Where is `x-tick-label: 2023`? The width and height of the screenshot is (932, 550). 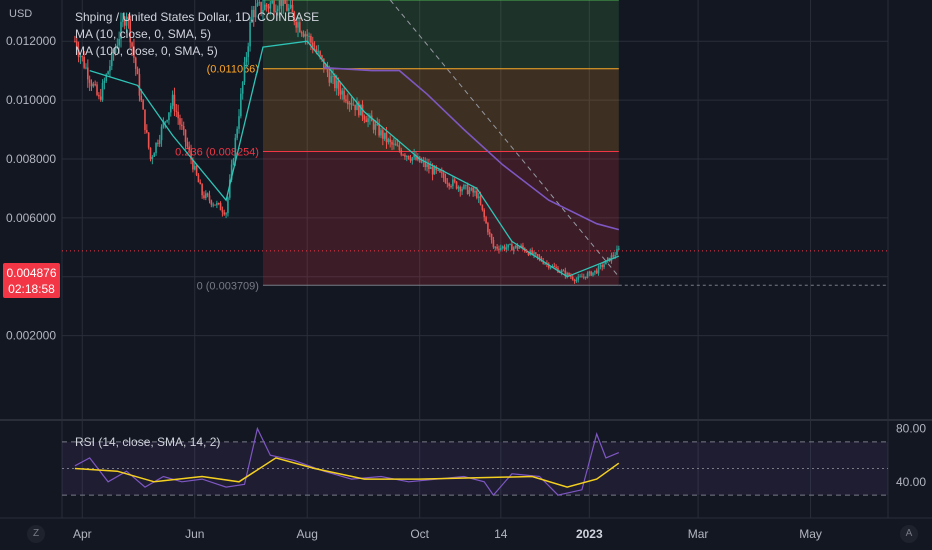 x-tick-label: 2023 is located at coordinates (589, 534).